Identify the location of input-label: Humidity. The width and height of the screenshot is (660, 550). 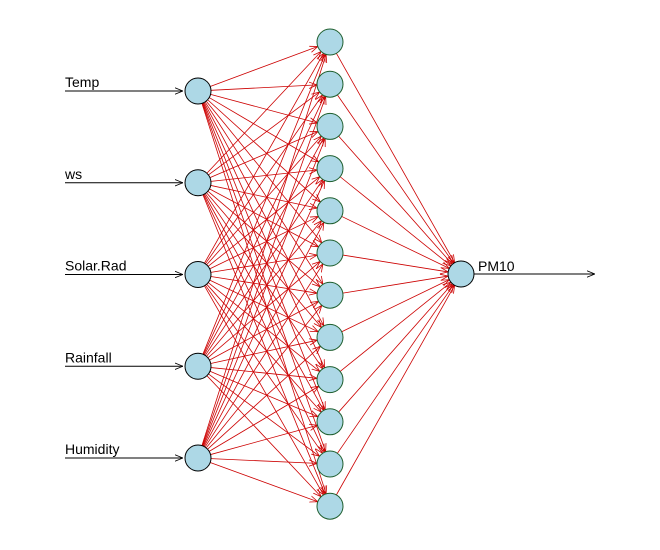
(92, 449).